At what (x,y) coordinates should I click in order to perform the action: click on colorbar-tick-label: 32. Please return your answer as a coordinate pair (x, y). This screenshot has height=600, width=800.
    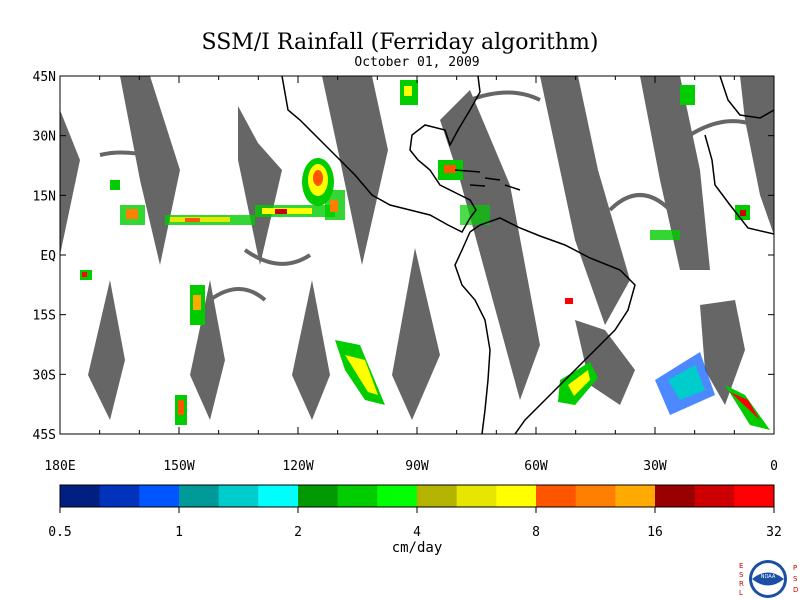
    Looking at the image, I should click on (774, 532).